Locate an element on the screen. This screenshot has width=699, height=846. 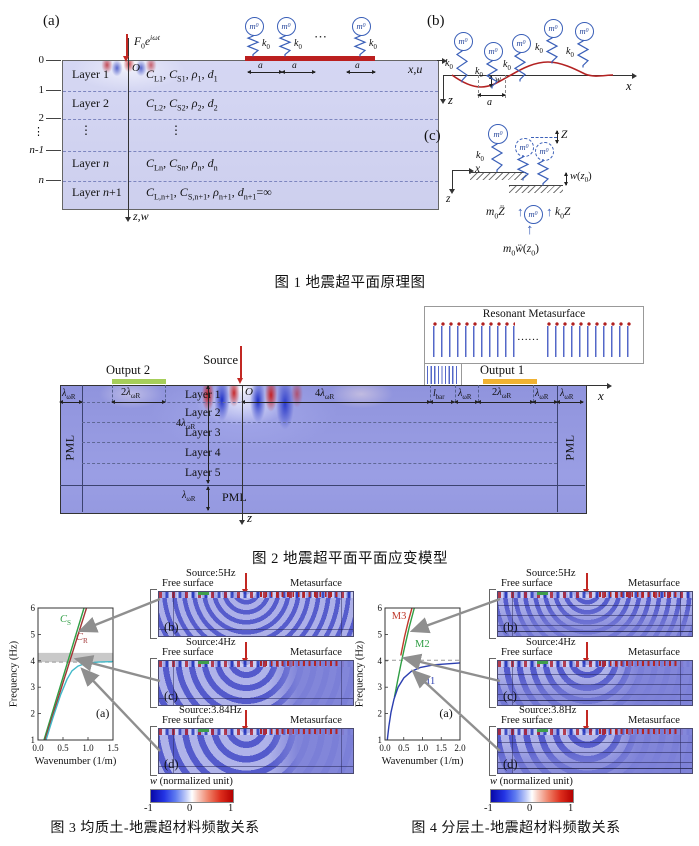
tick-label-0: 0 is located at coordinates (41, 60).